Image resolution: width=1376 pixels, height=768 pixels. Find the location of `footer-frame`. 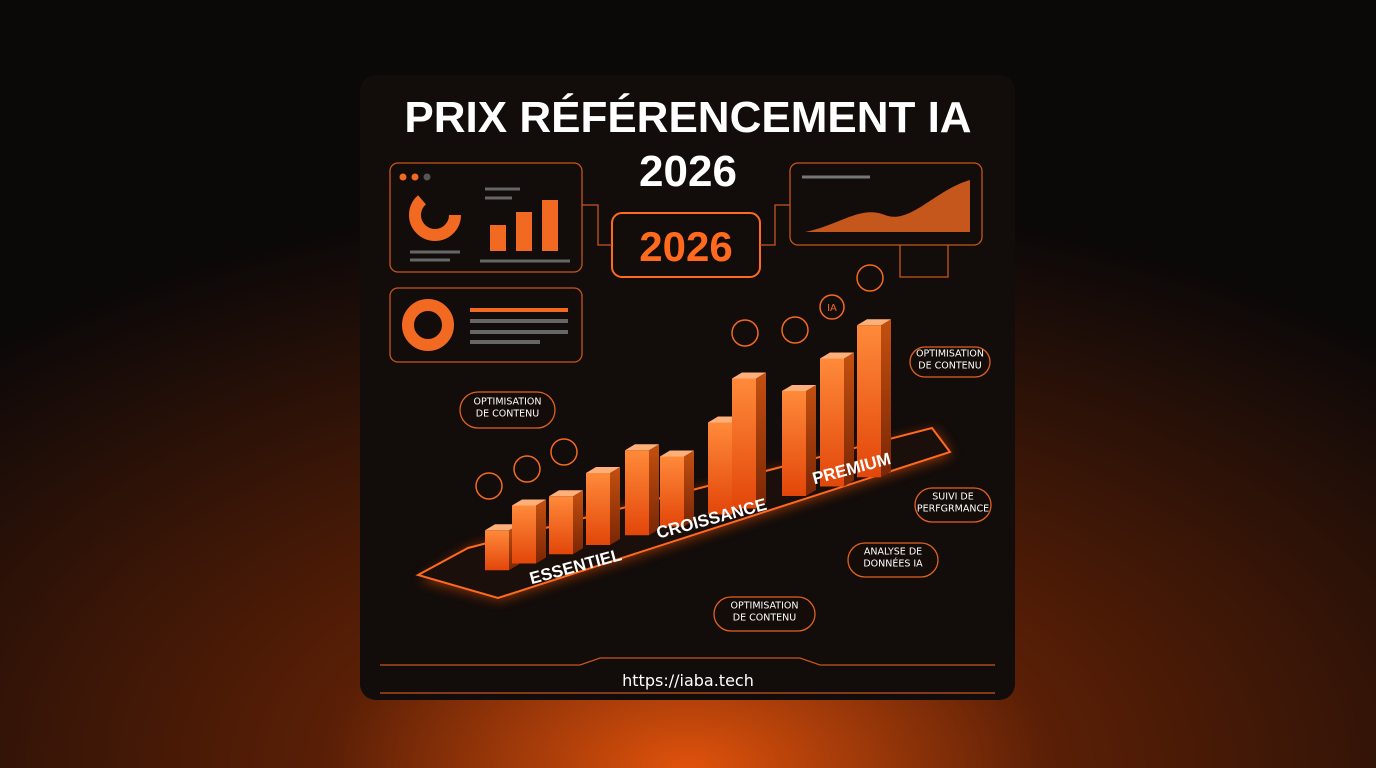

footer-frame is located at coordinates (687, 675).